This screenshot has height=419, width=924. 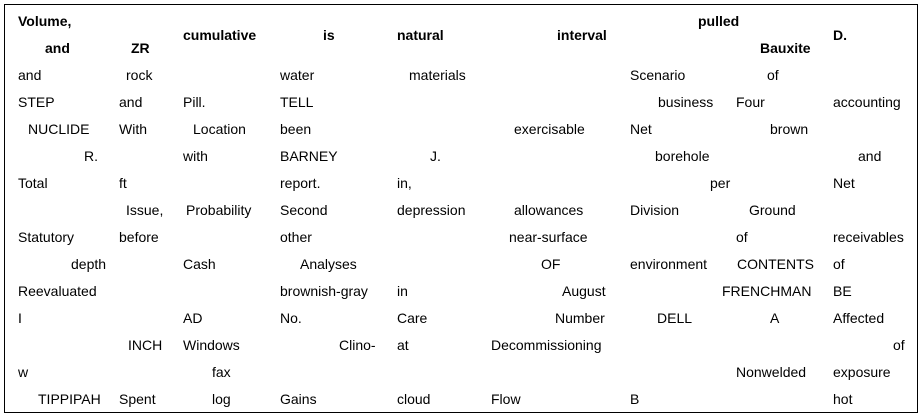 I want to click on table-cell: water, so click(x=297, y=75).